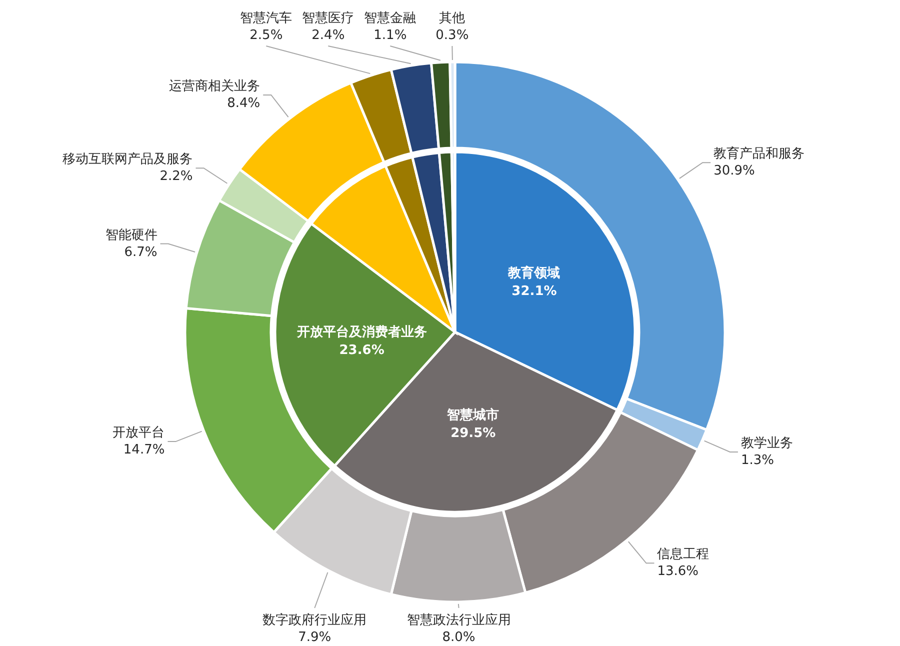 This screenshot has height=646, width=900. Describe the element at coordinates (361, 350) in the screenshot. I see `data-label: 23.6%` at that location.